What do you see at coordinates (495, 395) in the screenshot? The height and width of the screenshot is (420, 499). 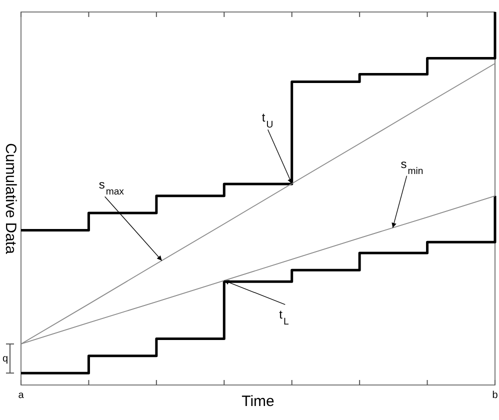 I see `x-tick-label: b` at bounding box center [495, 395].